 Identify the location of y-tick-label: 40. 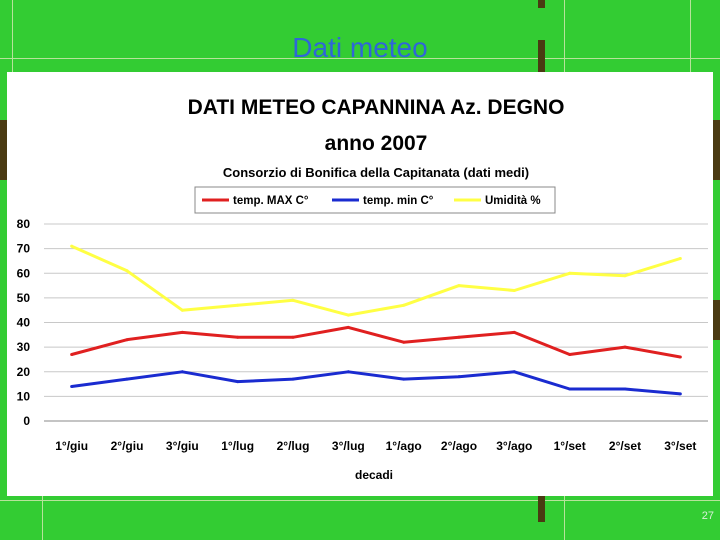
(24, 323).